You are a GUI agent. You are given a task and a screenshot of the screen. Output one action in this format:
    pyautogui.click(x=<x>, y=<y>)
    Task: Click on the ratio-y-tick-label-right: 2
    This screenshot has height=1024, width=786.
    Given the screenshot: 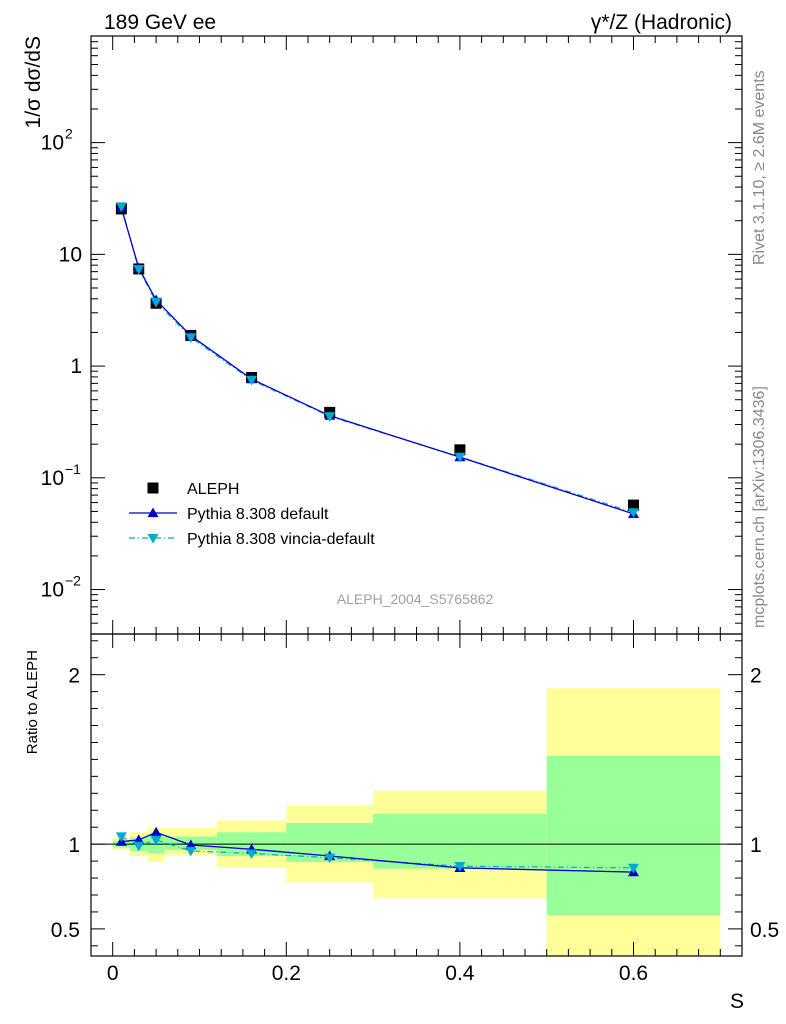 What is the action you would take?
    pyautogui.click(x=756, y=676)
    